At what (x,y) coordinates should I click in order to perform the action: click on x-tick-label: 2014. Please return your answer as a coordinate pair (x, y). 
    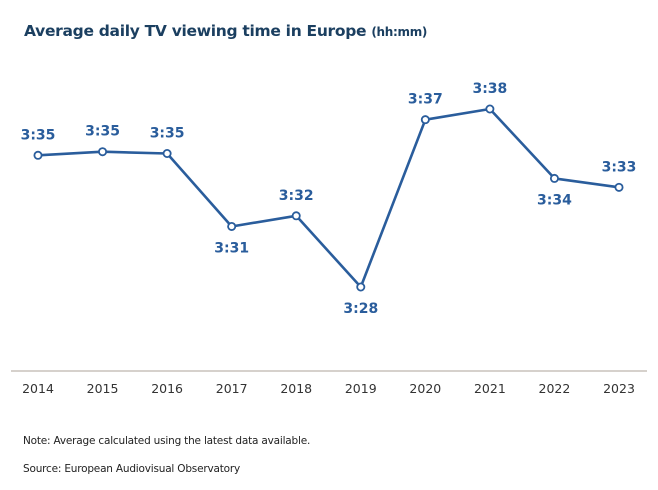
    Looking at the image, I should click on (38, 388).